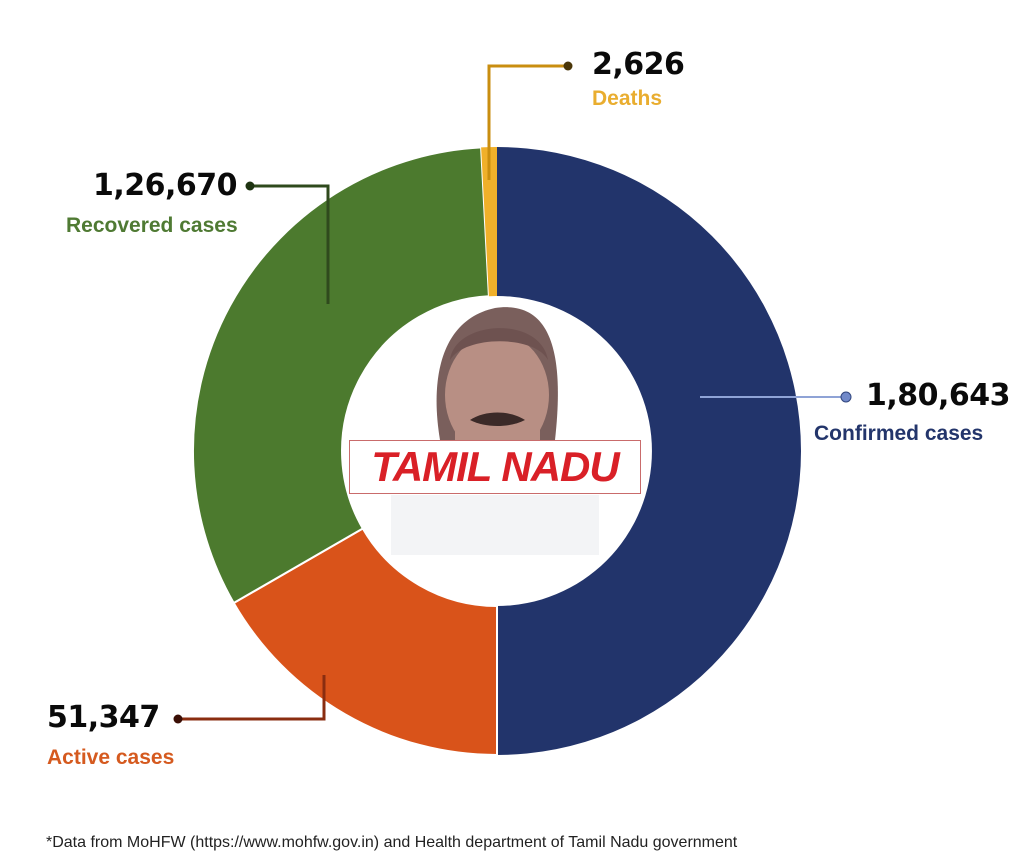  I want to click on recovered-value: 1,26,670, so click(165, 185).